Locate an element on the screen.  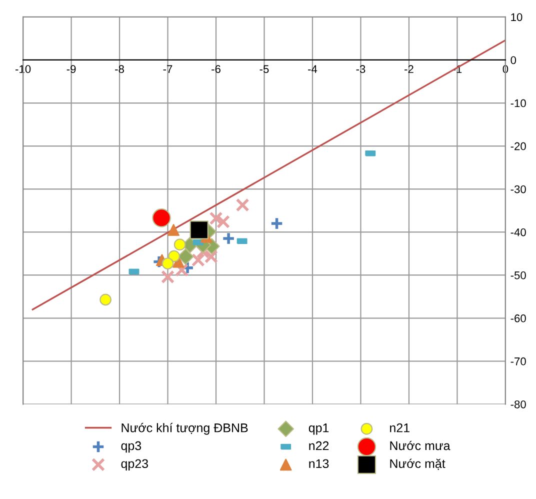
x-tick-label: -10 is located at coordinates (23, 69).